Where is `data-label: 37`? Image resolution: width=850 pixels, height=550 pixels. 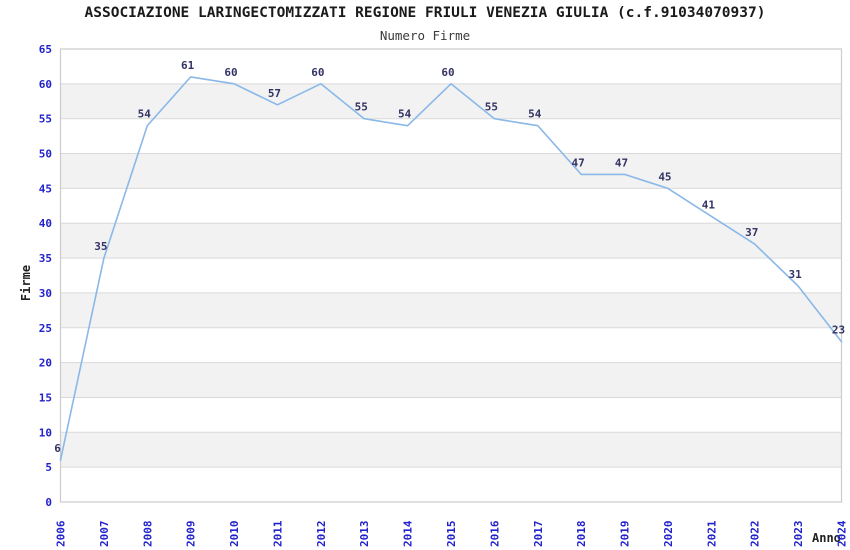
data-label: 37 is located at coordinates (751, 232).